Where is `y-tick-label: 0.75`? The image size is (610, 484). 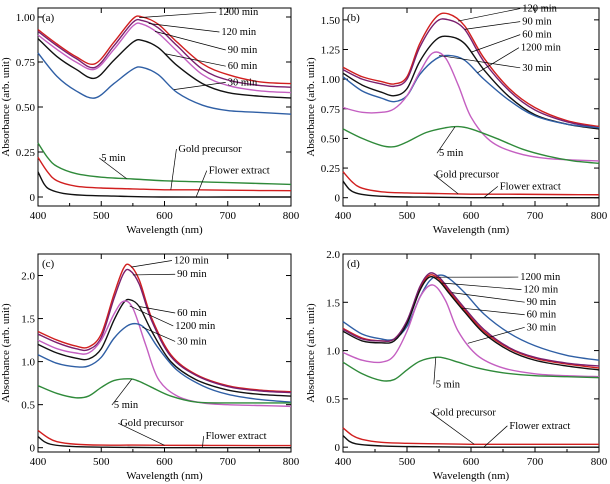 y-tick-label: 0.75 is located at coordinates (26, 63).